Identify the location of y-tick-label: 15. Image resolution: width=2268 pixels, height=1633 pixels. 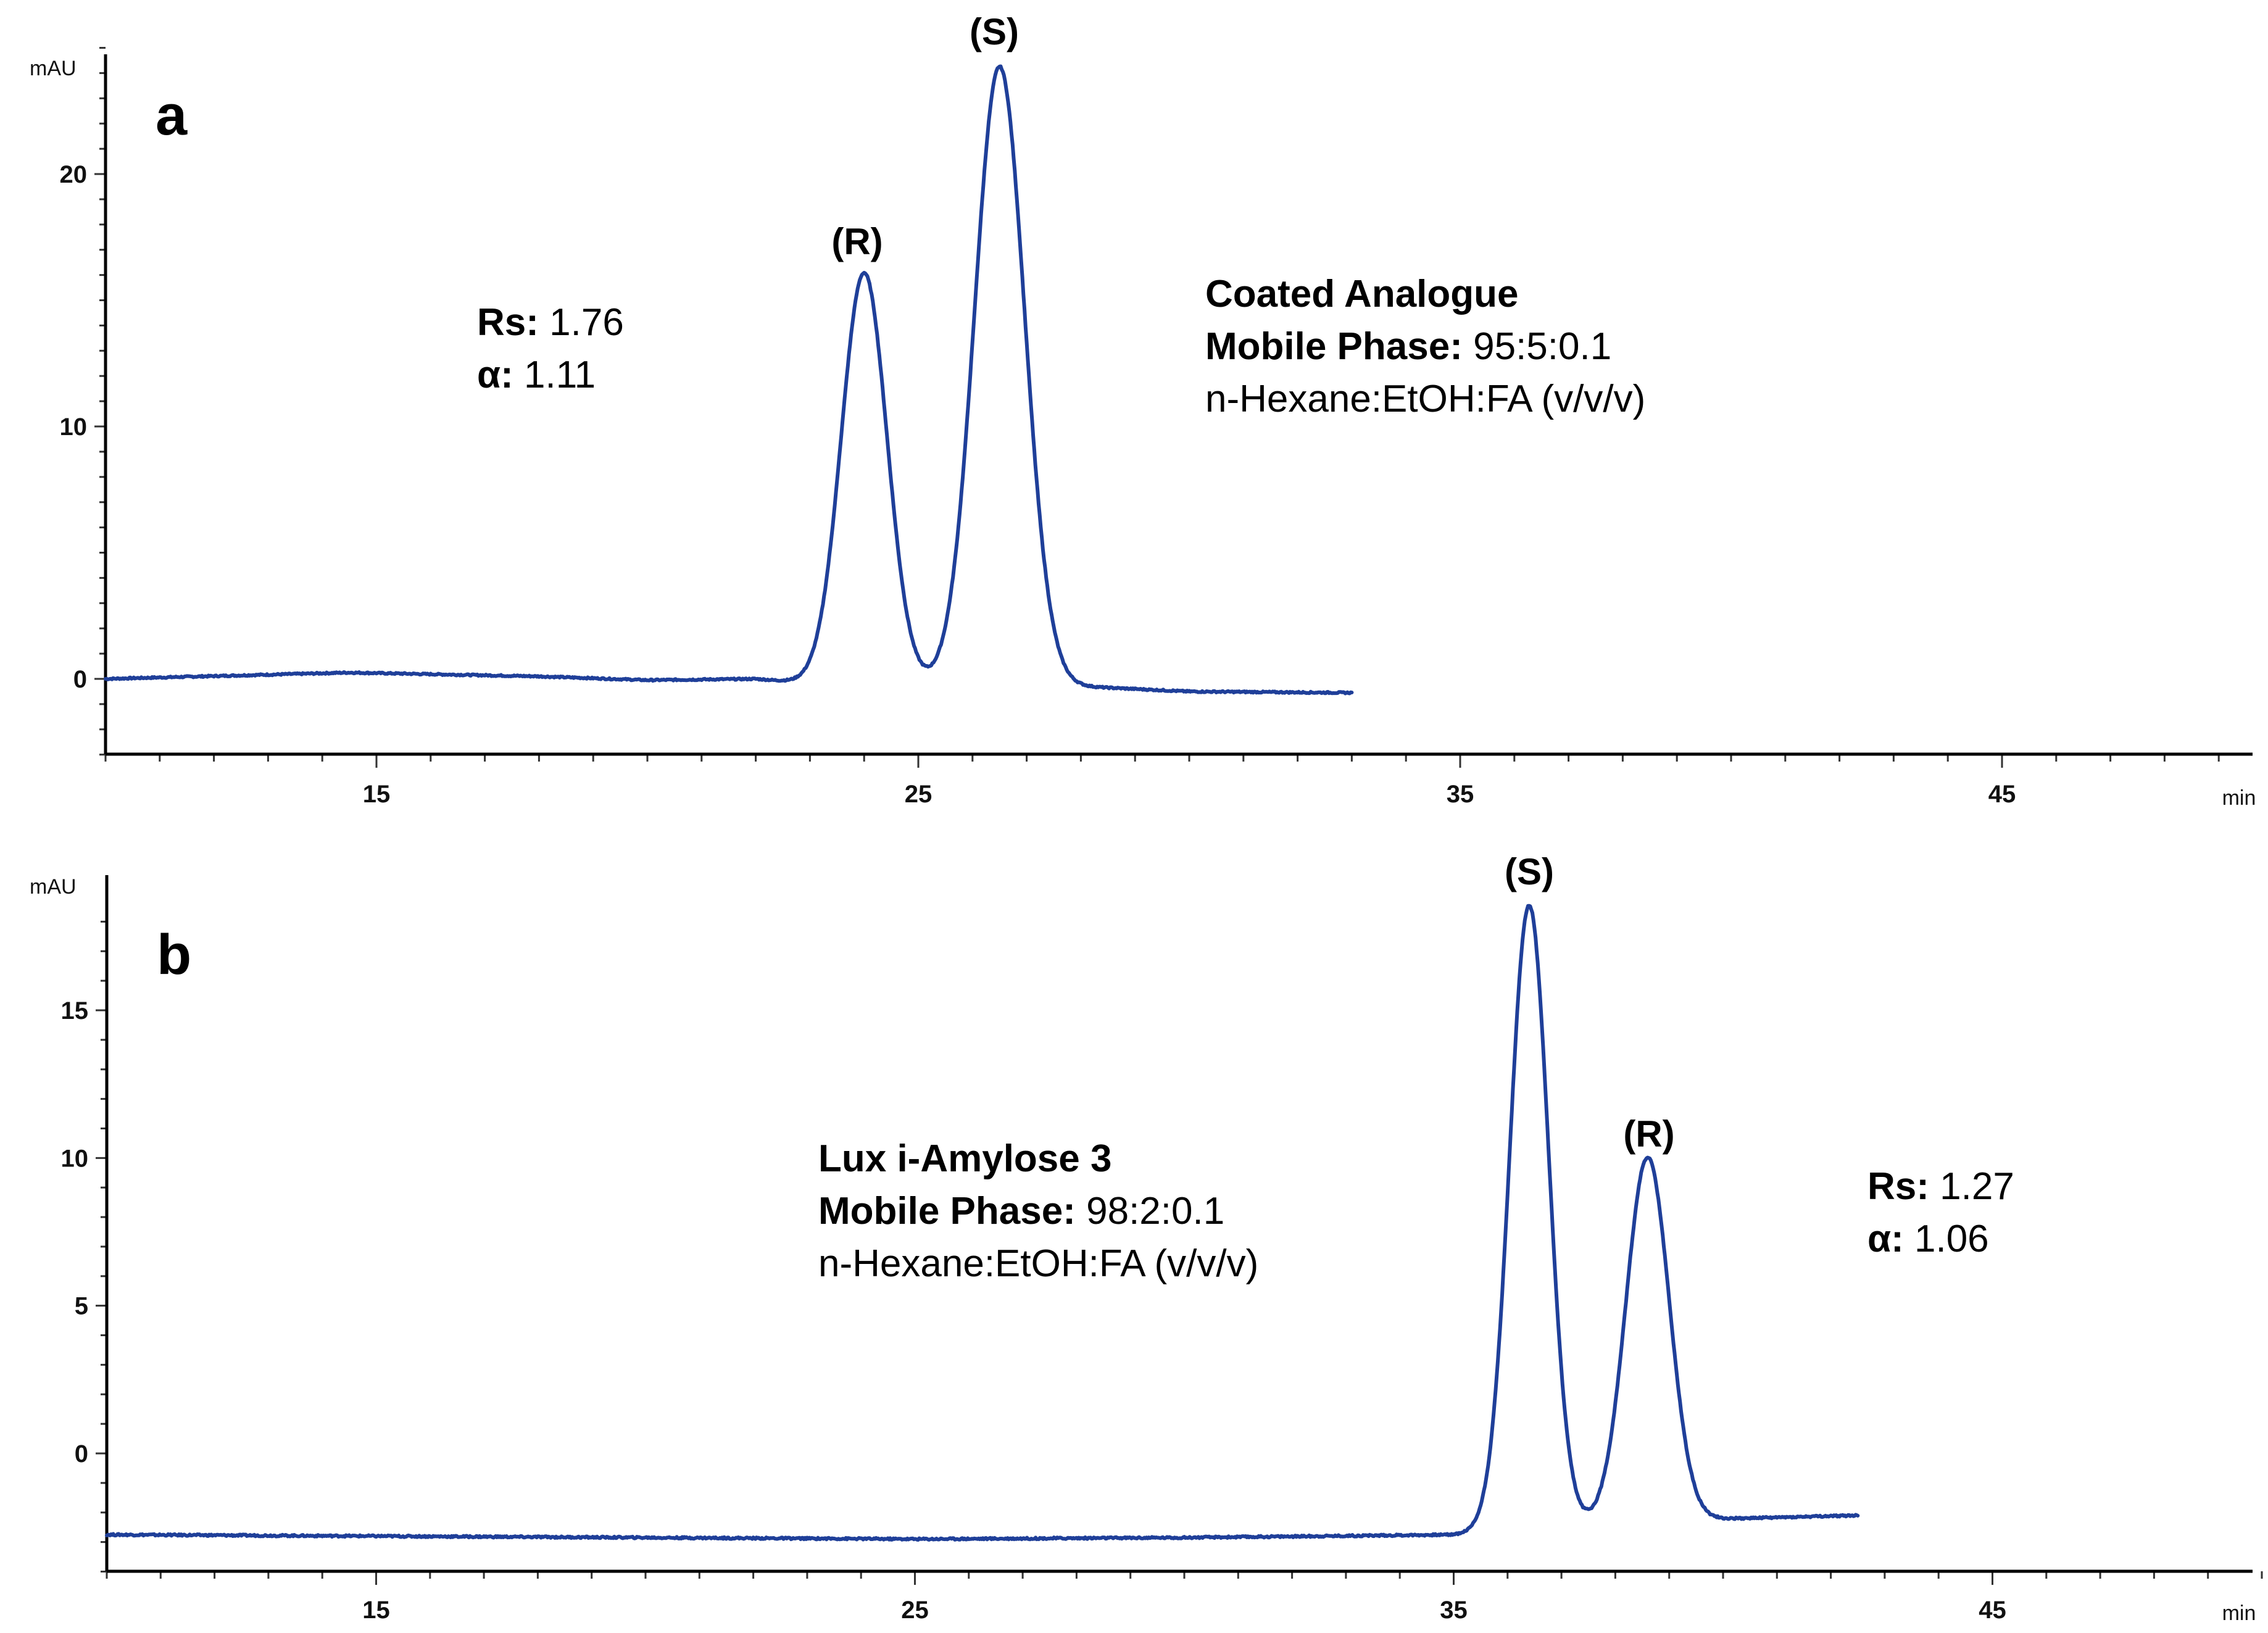
(75, 1010).